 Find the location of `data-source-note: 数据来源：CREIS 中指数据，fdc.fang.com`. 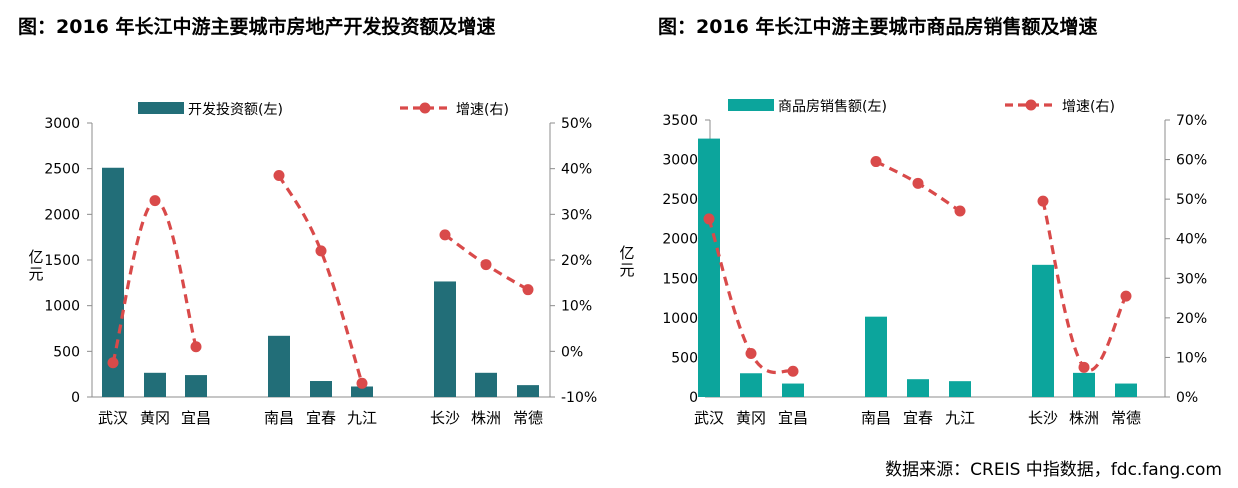

data-source-note: 数据来源：CREIS 中指数据，fdc.fang.com is located at coordinates (1053, 470).